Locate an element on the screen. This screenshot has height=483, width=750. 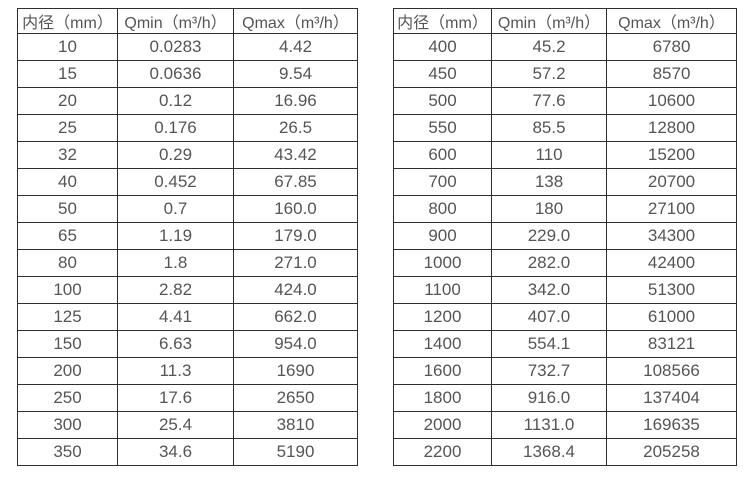
table-cell: 250 is located at coordinates (67, 398).